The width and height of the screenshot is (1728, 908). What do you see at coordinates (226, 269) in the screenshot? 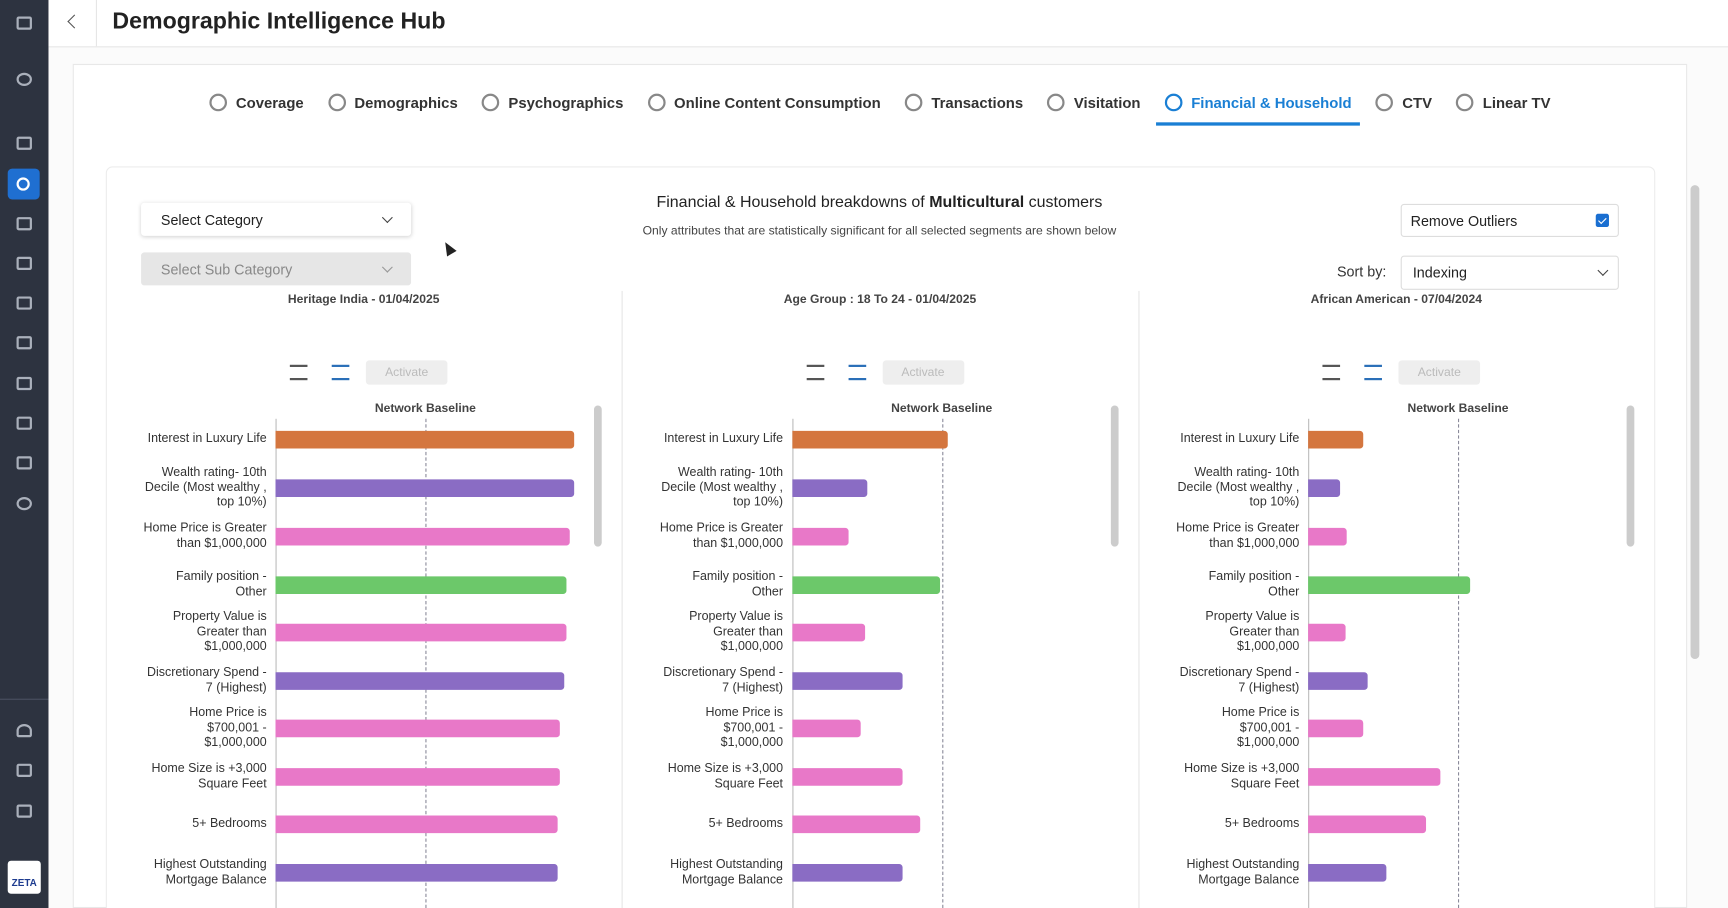
I see `subcategory-placeholder: Select Sub Category` at bounding box center [226, 269].